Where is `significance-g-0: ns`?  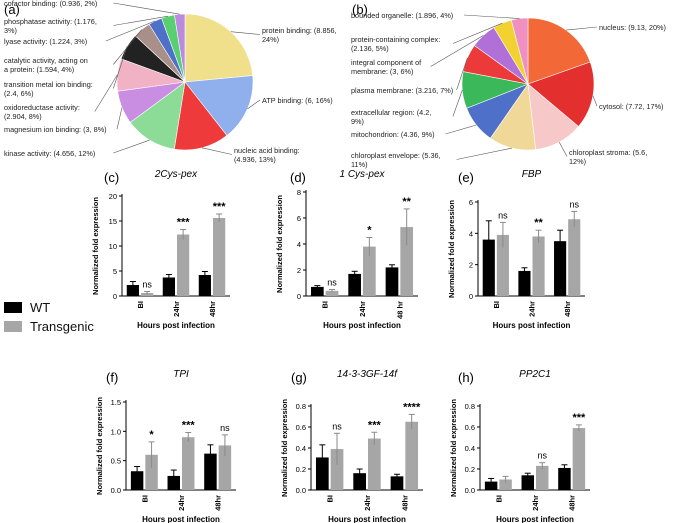 significance-g-0: ns is located at coordinates (337, 426).